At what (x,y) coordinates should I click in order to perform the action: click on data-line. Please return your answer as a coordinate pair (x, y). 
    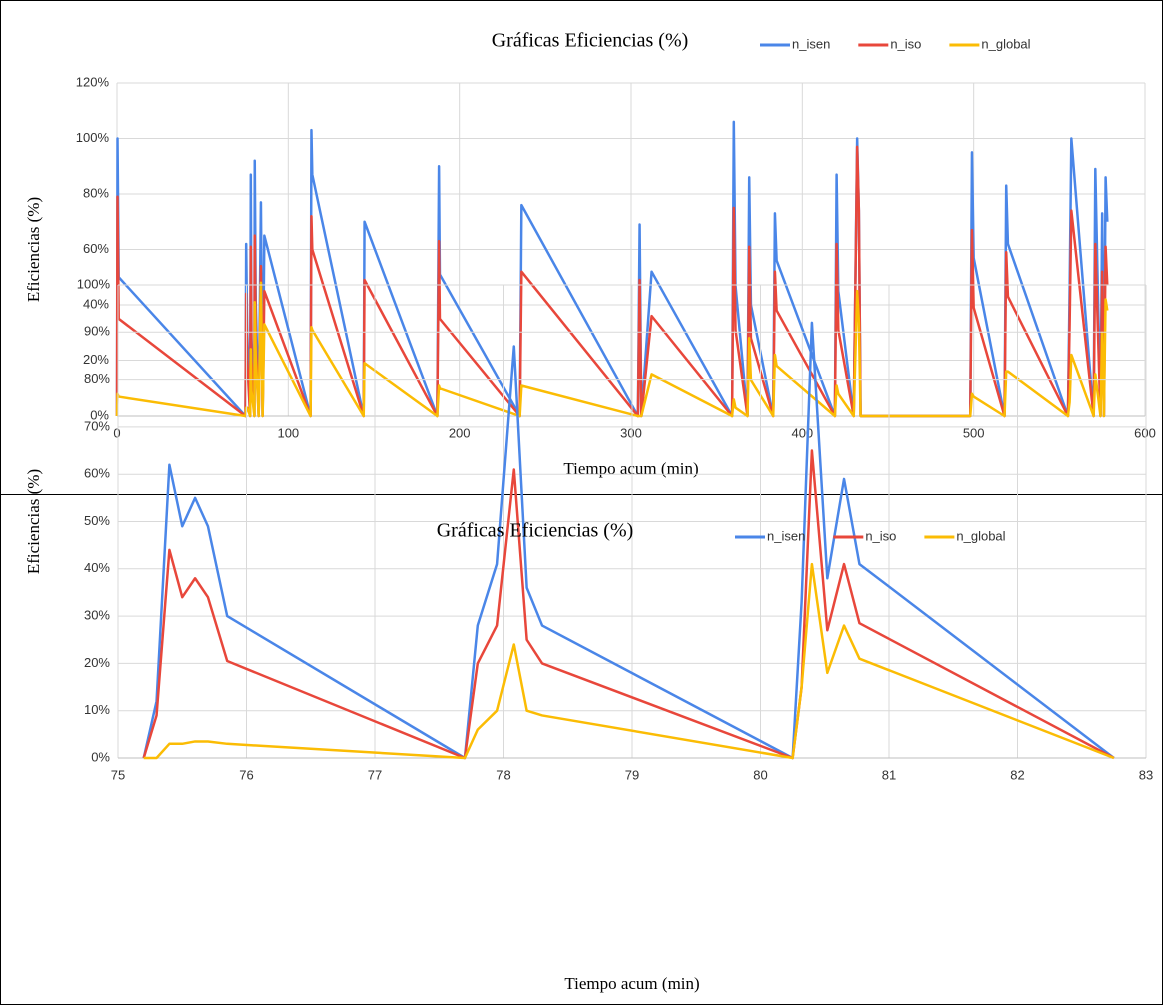
    Looking at the image, I should click on (612, 349).